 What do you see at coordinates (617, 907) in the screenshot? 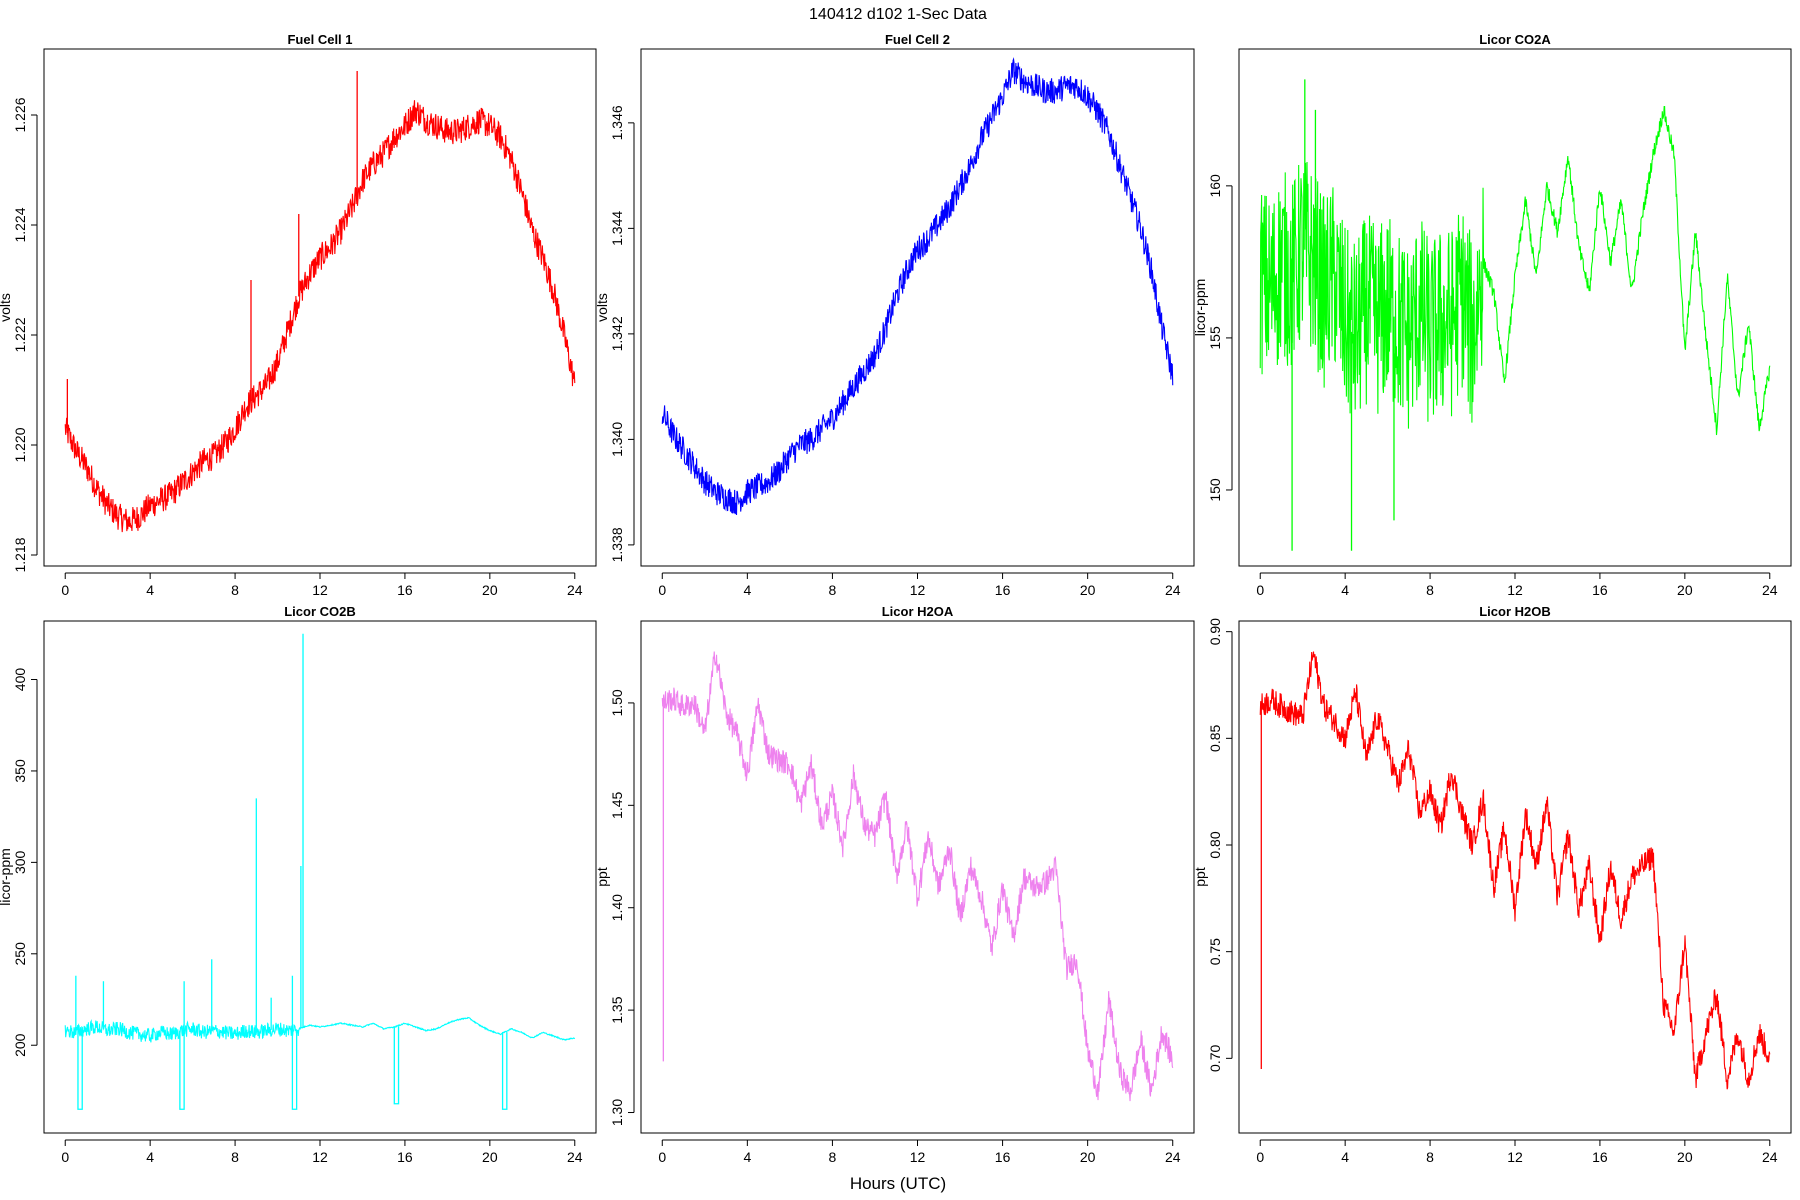
I see `y-tick-label: 1.40` at bounding box center [617, 907].